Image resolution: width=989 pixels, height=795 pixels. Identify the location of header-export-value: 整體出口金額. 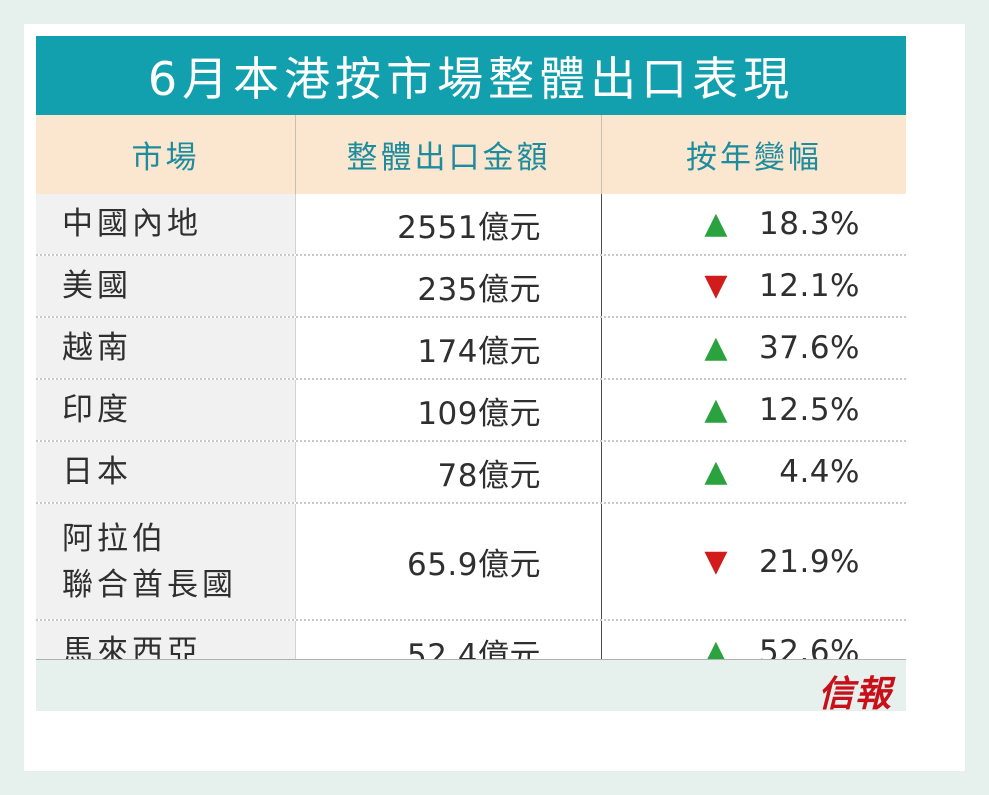
(449, 154).